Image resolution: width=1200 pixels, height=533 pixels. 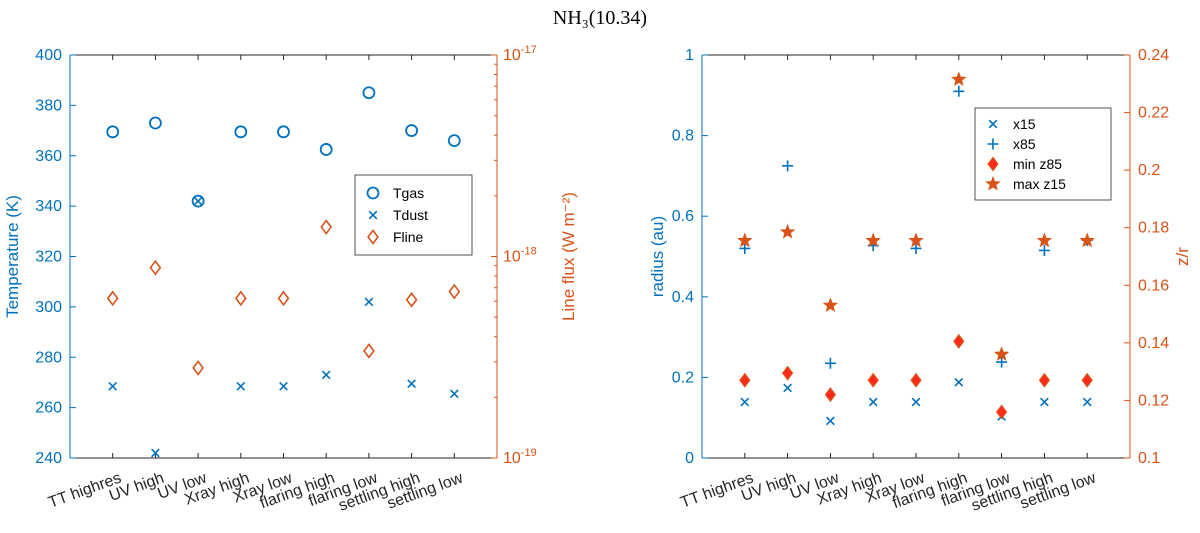 What do you see at coordinates (408, 237) in the screenshot?
I see `legend-entry-fline: Fline` at bounding box center [408, 237].